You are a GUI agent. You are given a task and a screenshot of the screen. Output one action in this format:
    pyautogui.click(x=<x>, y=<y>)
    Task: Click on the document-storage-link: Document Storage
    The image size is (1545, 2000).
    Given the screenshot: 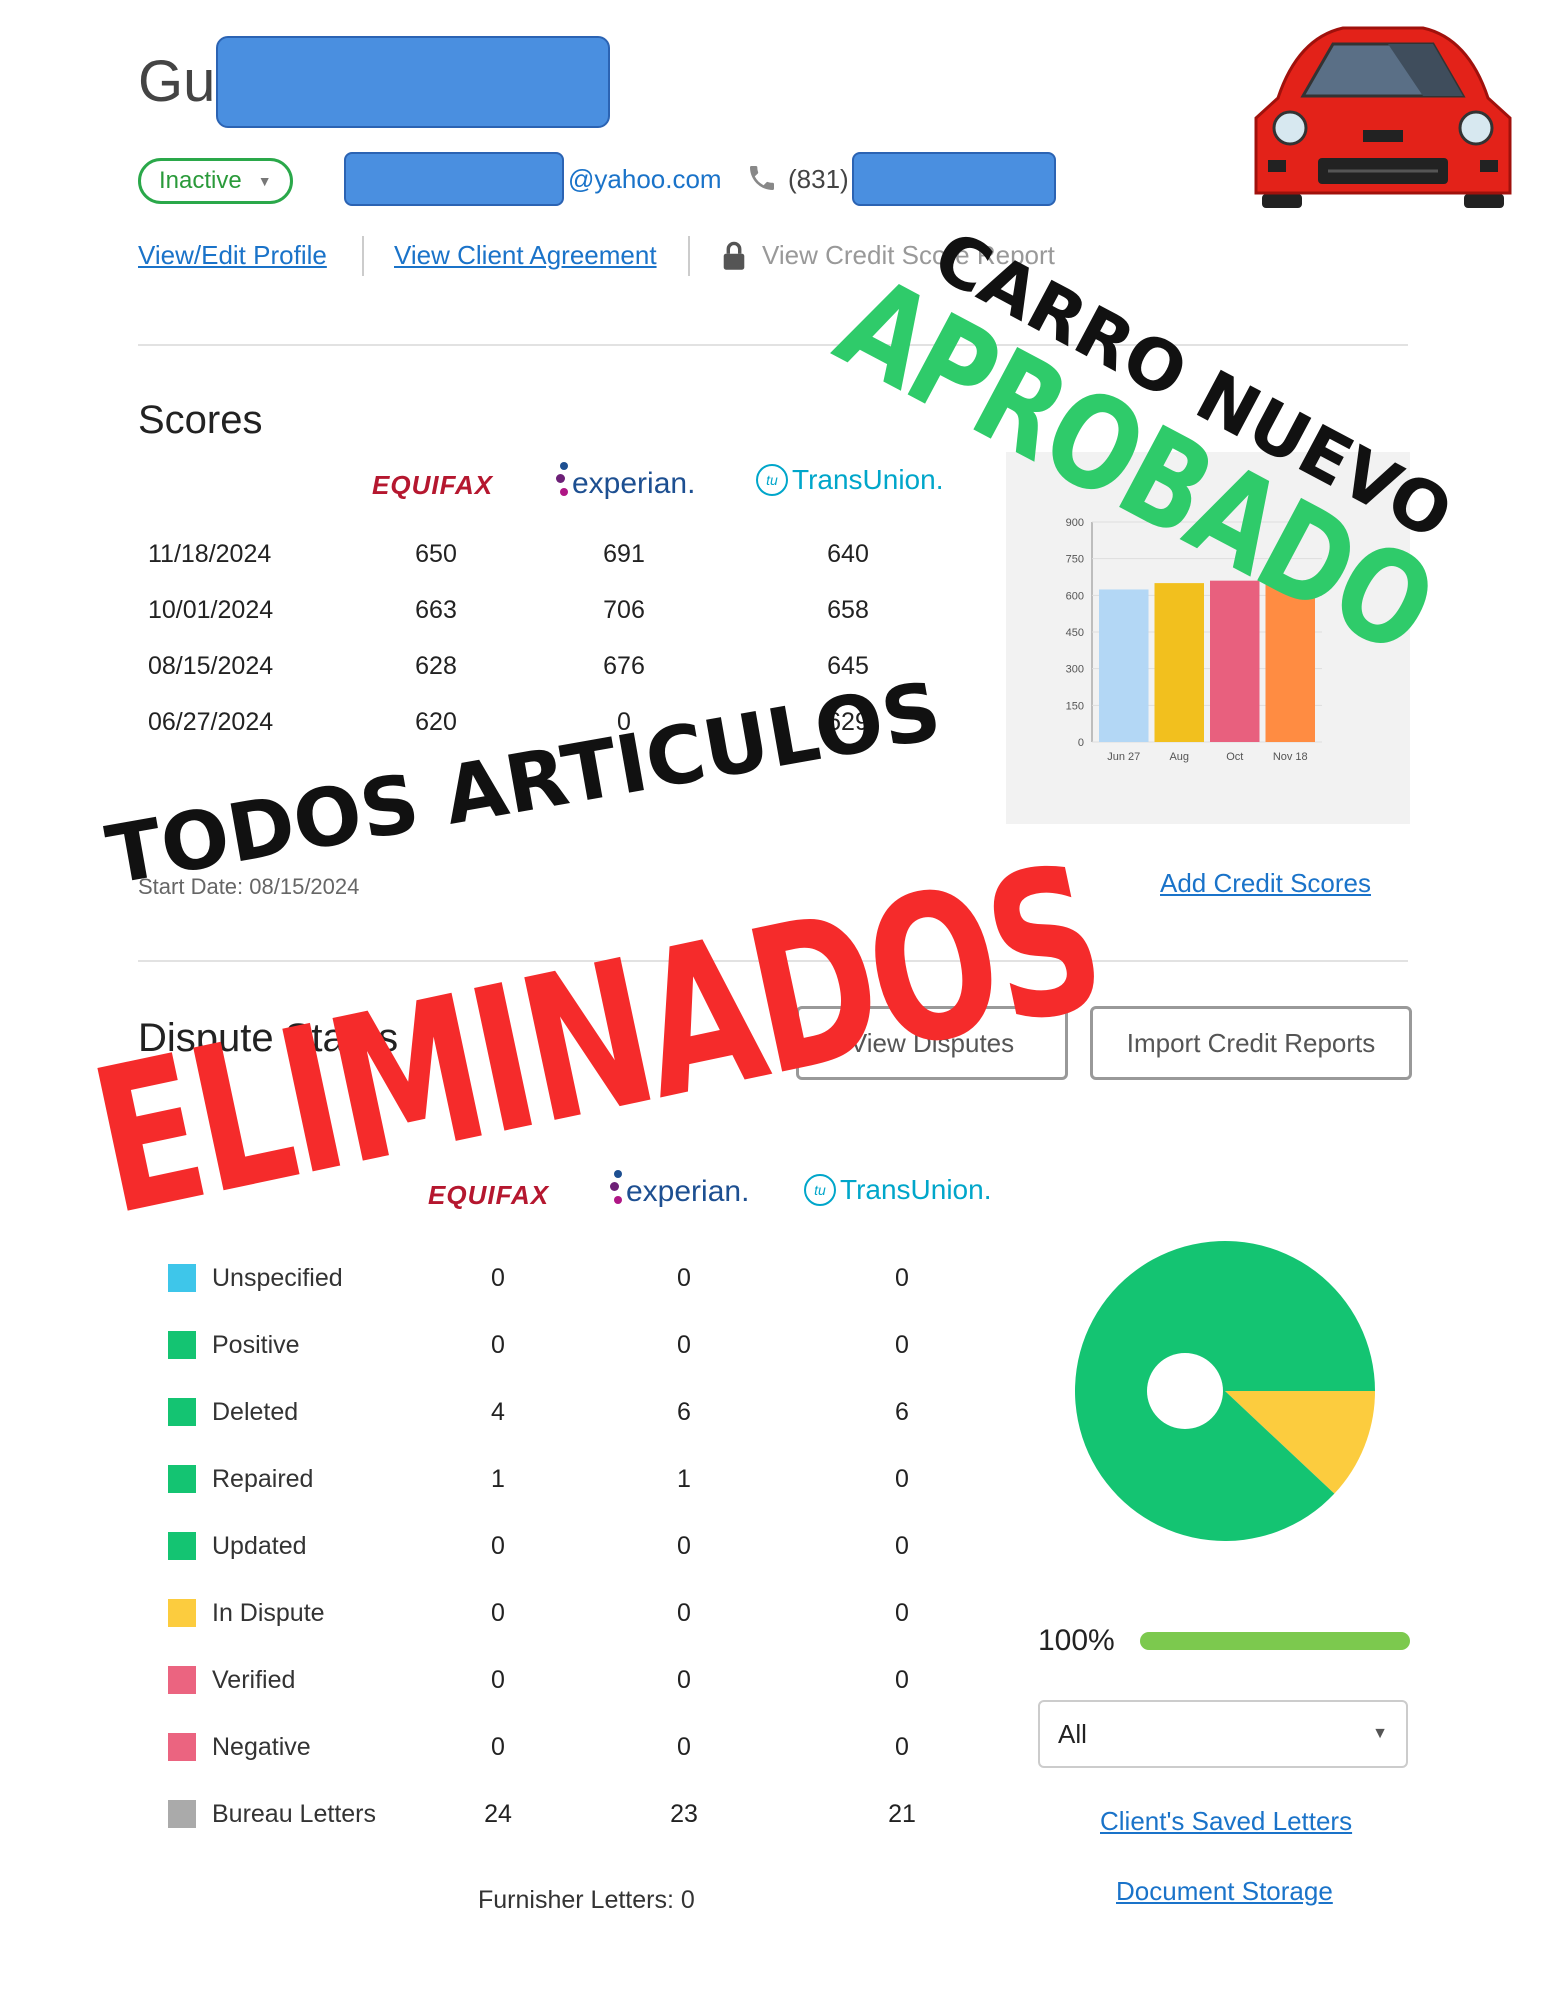 What is the action you would take?
    pyautogui.click(x=1224, y=1891)
    